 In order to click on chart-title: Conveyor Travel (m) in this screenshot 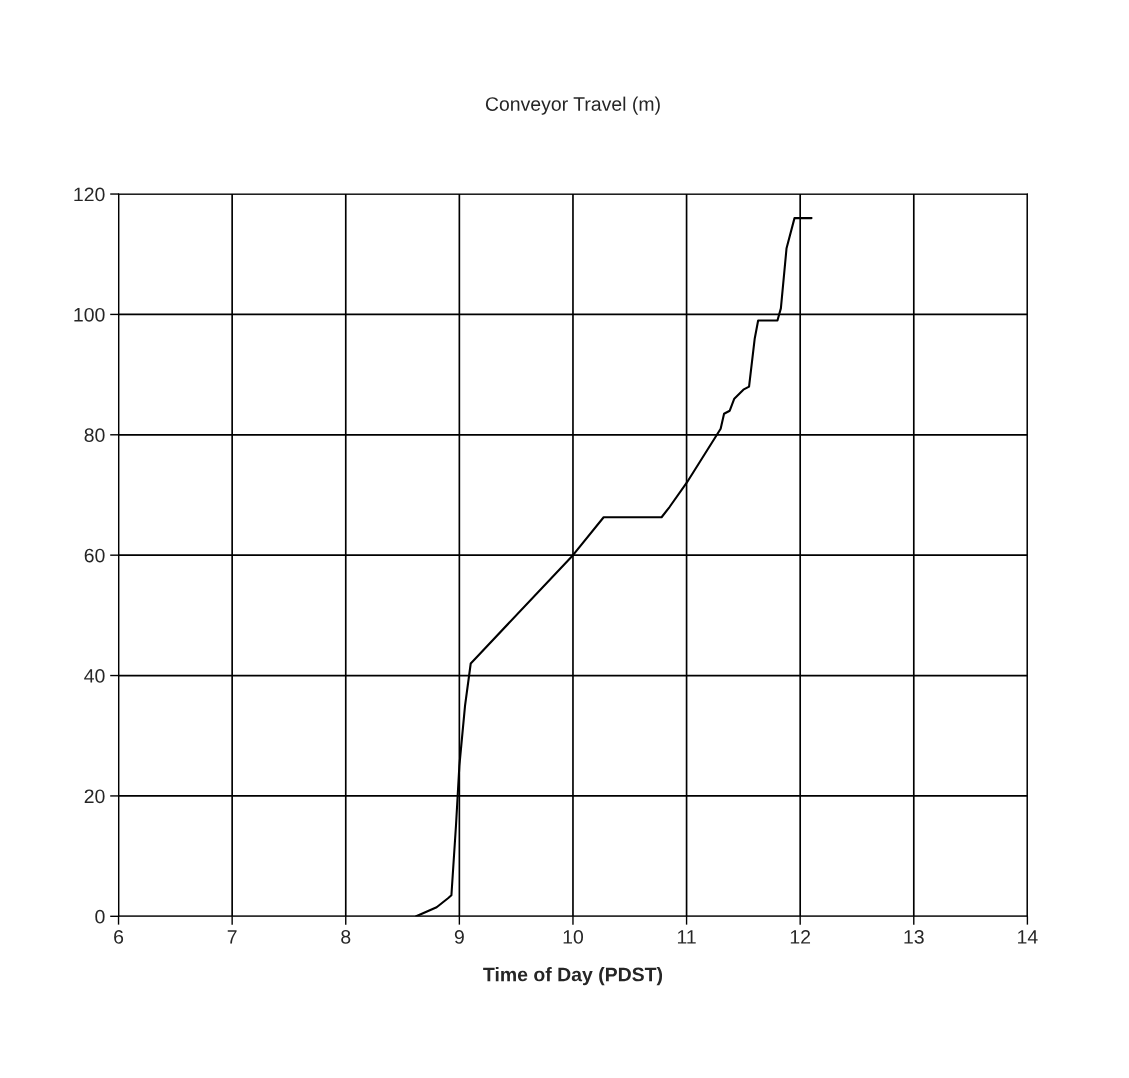, I will do `click(572, 105)`.